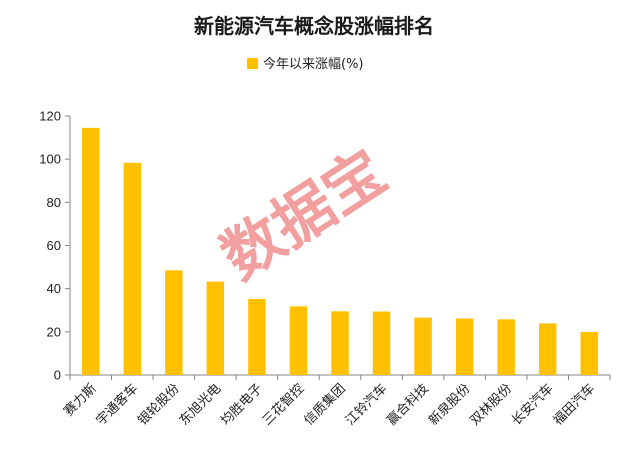  I want to click on x-tick-label: 赛力斯, so click(80, 400).